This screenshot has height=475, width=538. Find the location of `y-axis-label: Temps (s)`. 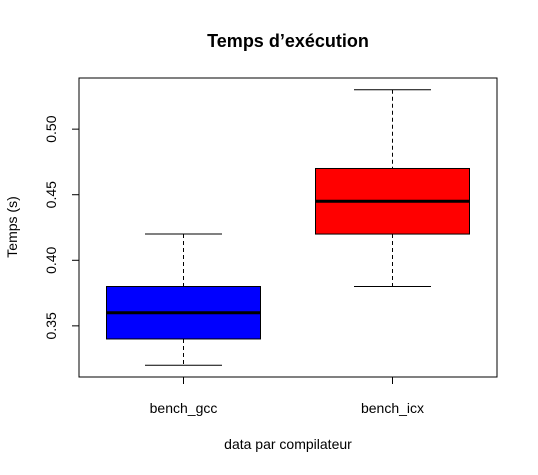

y-axis-label: Temps (s) is located at coordinates (12, 226).